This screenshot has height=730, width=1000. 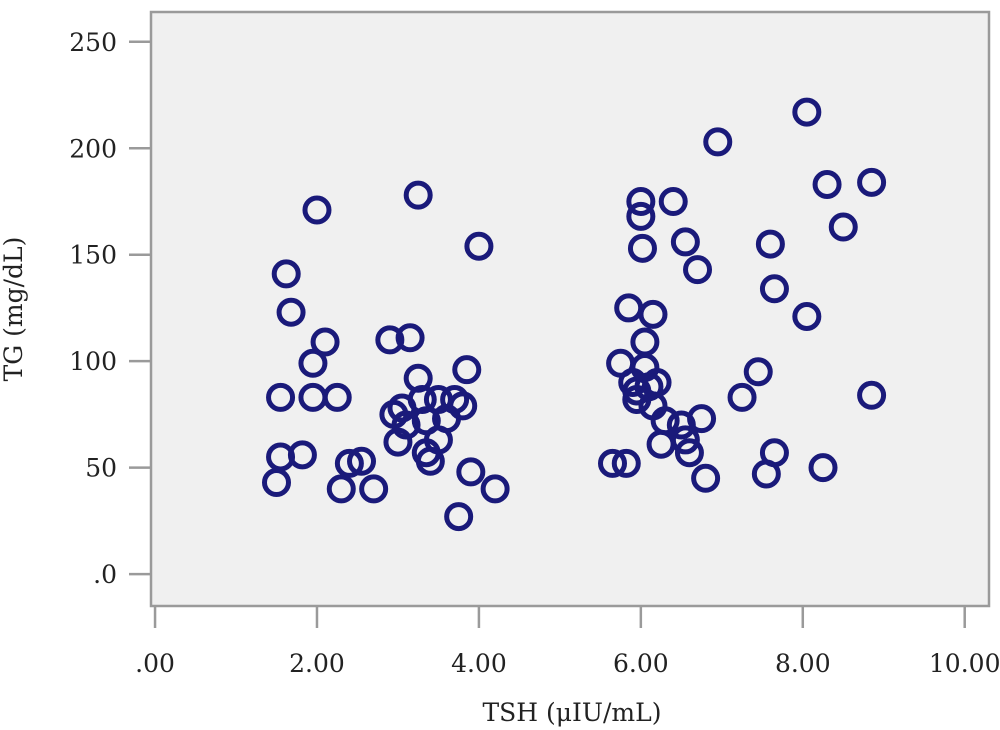 I want to click on x-tick-label: 6.00, so click(x=641, y=663).